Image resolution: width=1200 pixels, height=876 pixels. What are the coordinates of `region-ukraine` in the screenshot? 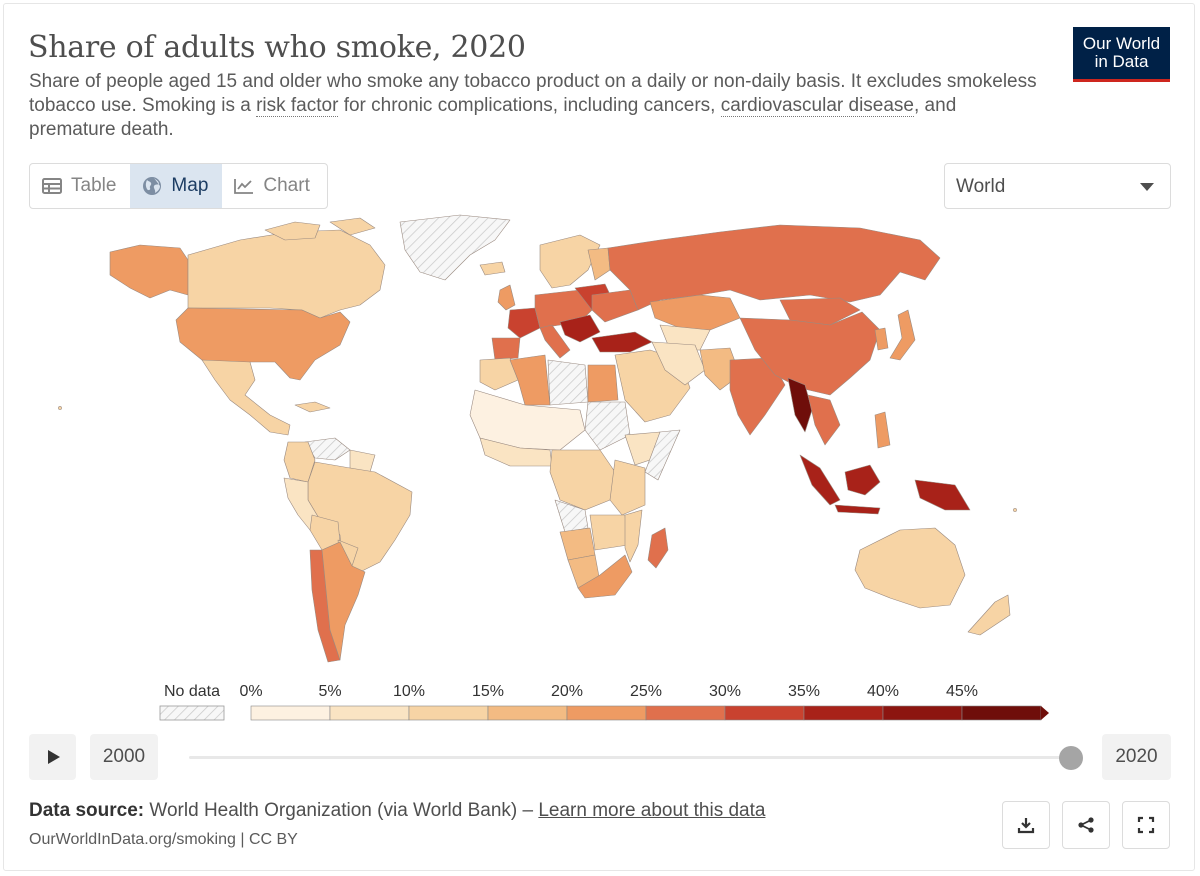 It's located at (615, 306).